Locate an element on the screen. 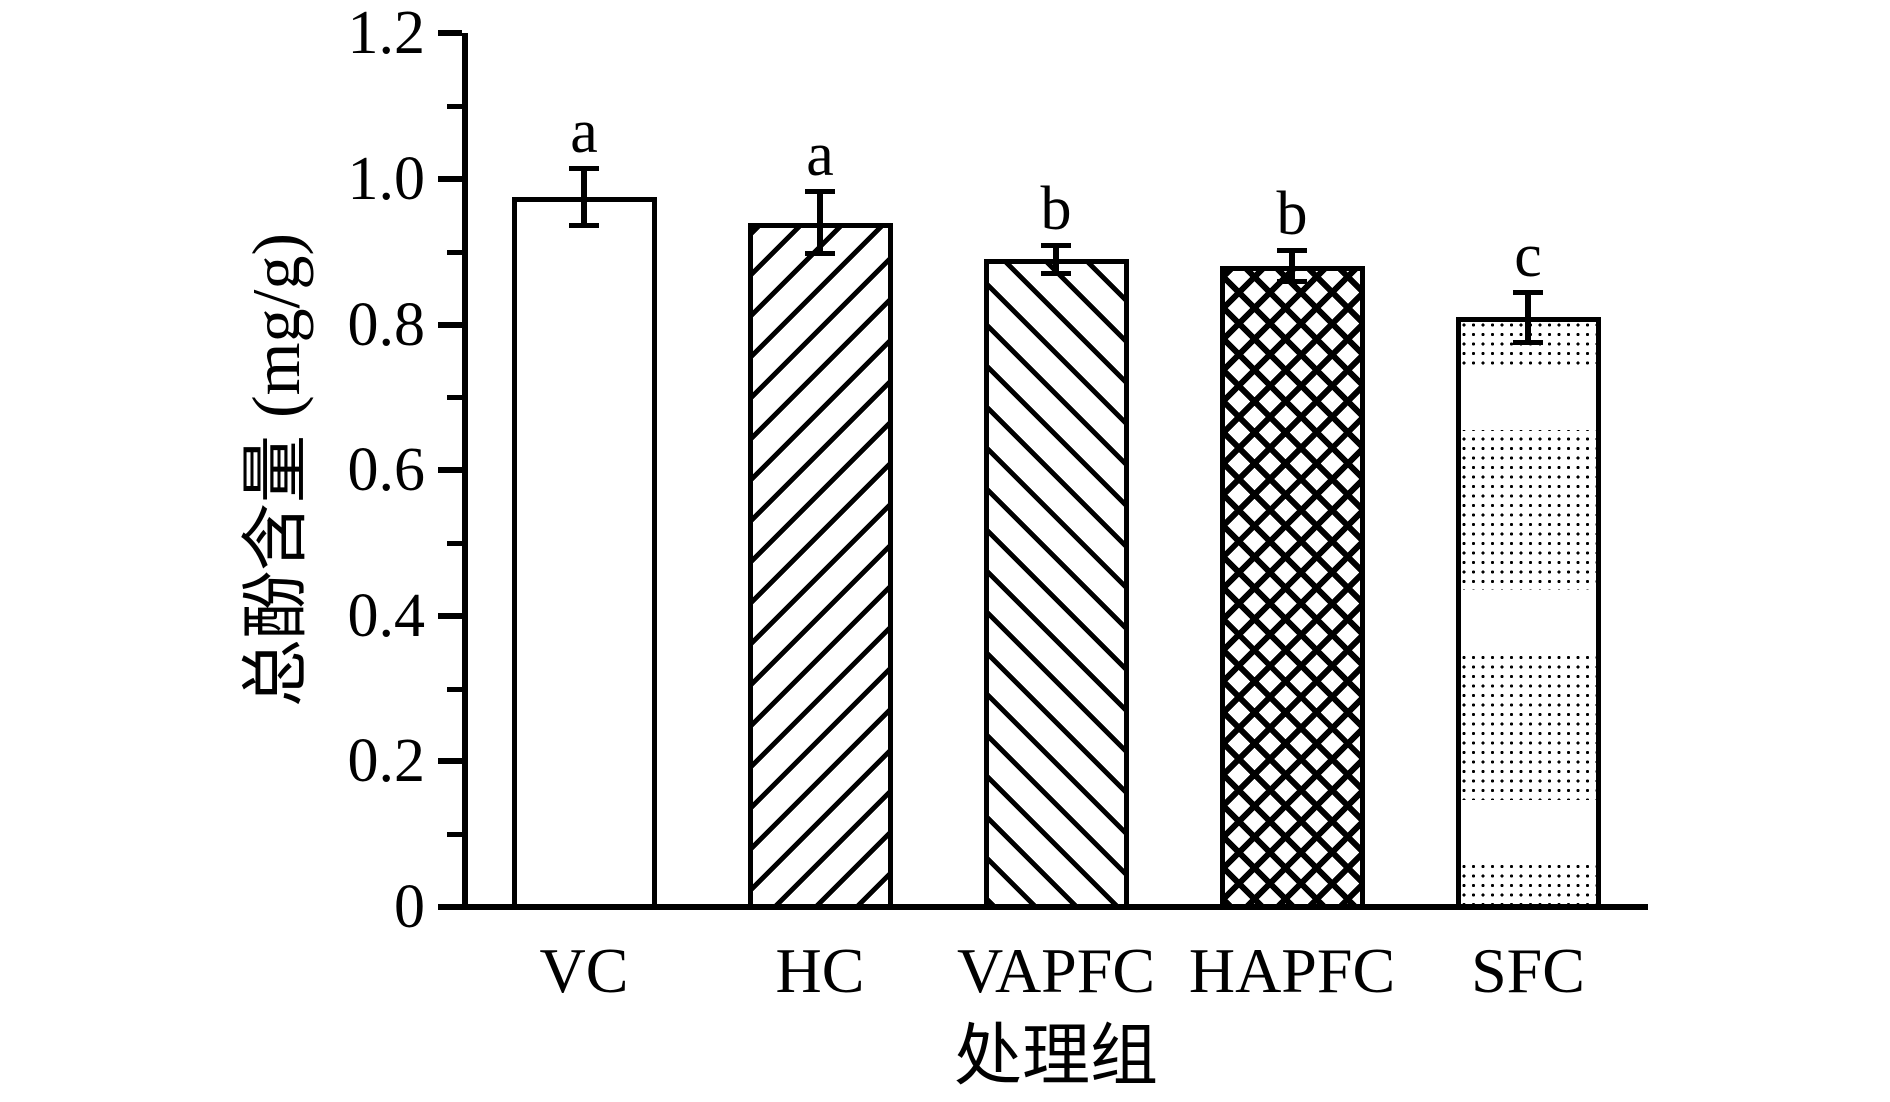 The height and width of the screenshot is (1102, 1890). x-tick-label-sfc: SFC is located at coordinates (1528, 970).